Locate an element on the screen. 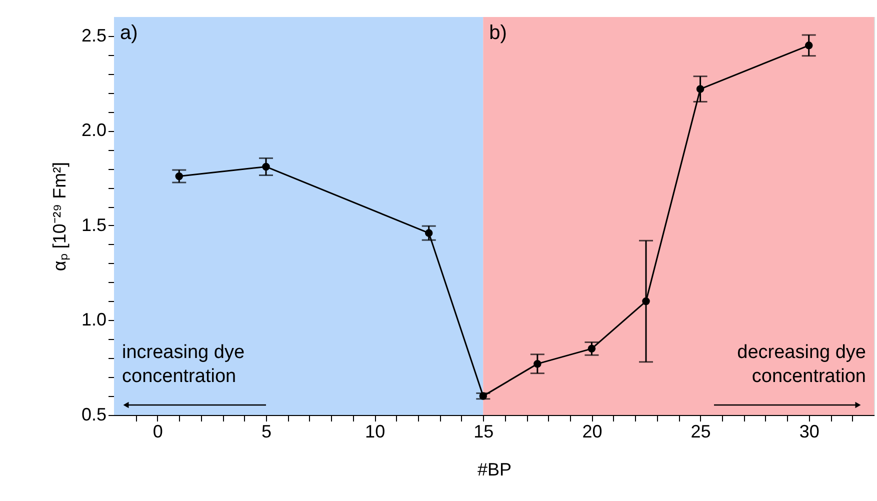 Image resolution: width=877 pixels, height=501 pixels. x-tick-label: 5 is located at coordinates (266, 432).